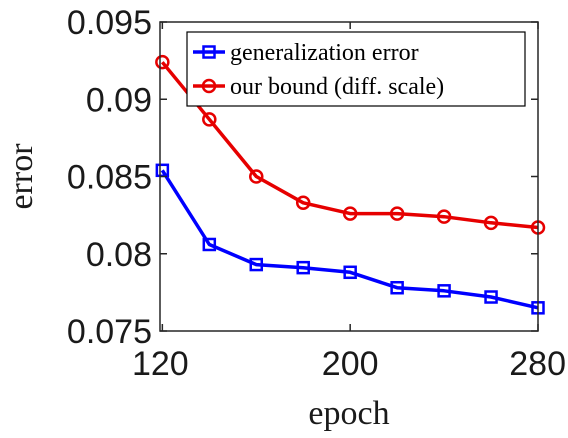  Describe the element at coordinates (119, 255) in the screenshot. I see `y-tick-label: 0.08` at that location.